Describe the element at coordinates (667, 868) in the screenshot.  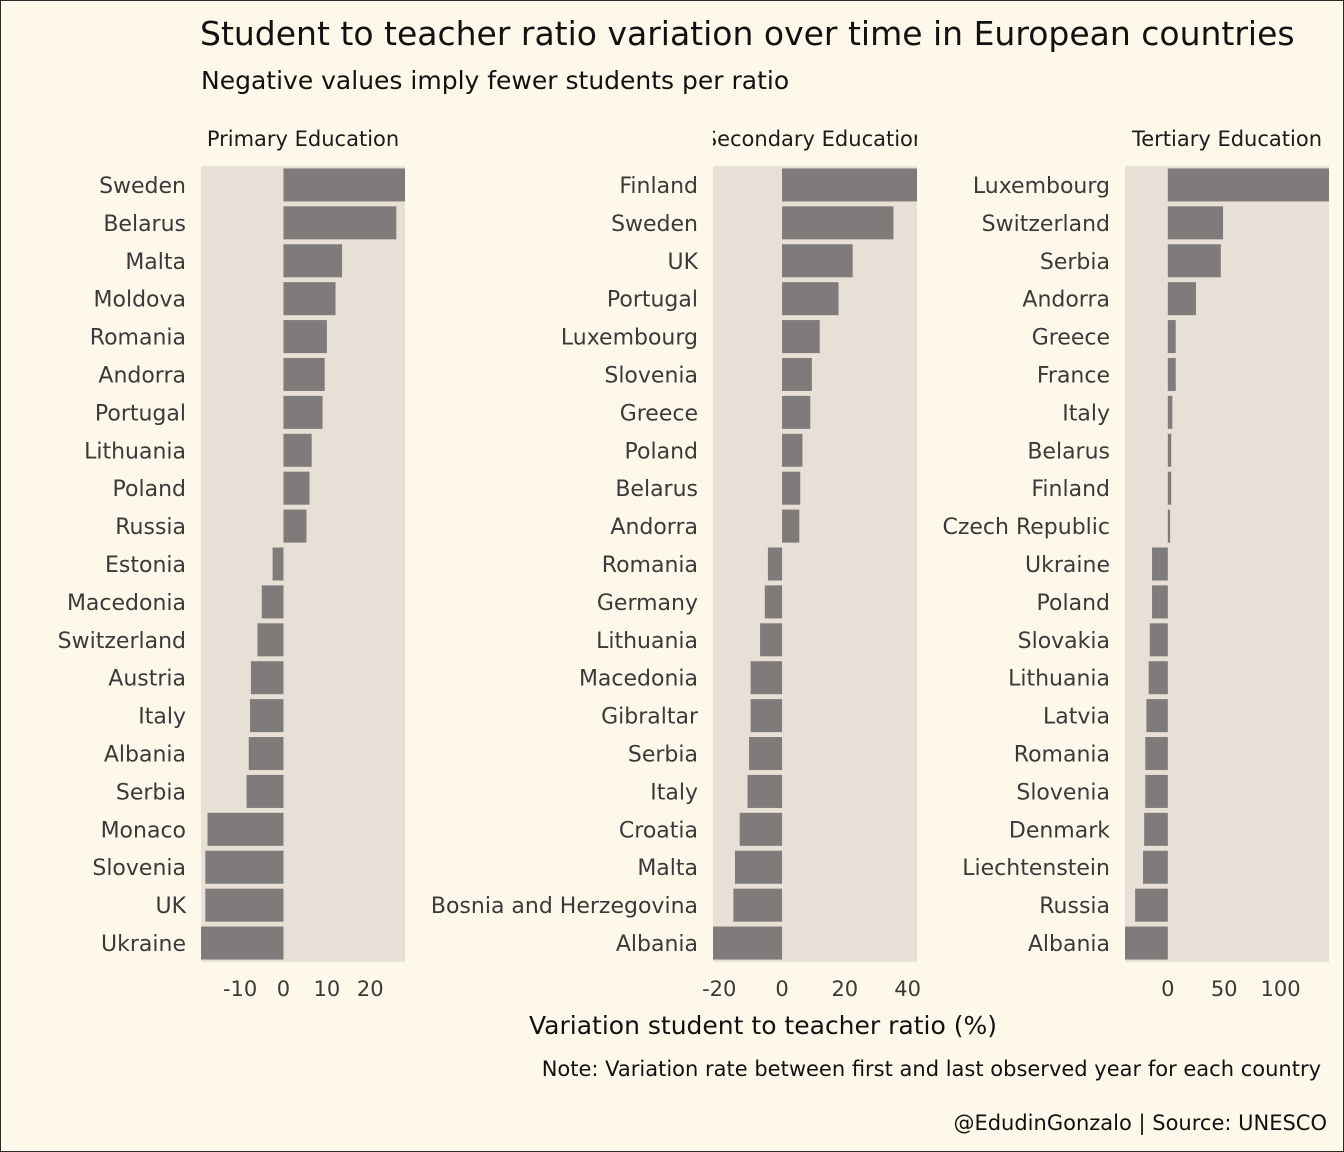
I see `category-label: Malta` at that location.